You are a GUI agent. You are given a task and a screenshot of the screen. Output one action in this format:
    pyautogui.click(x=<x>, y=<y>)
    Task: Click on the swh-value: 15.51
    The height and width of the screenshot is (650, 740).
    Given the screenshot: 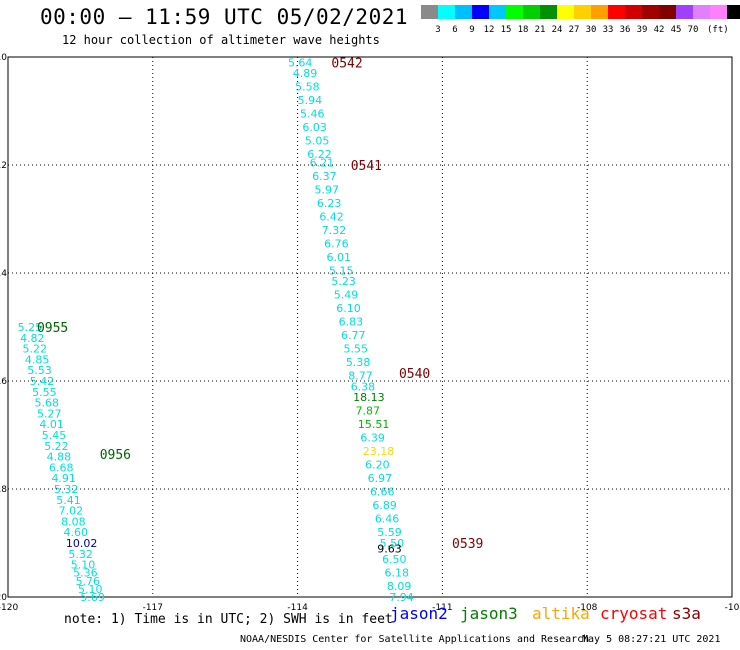 What is the action you would take?
    pyautogui.click(x=374, y=424)
    